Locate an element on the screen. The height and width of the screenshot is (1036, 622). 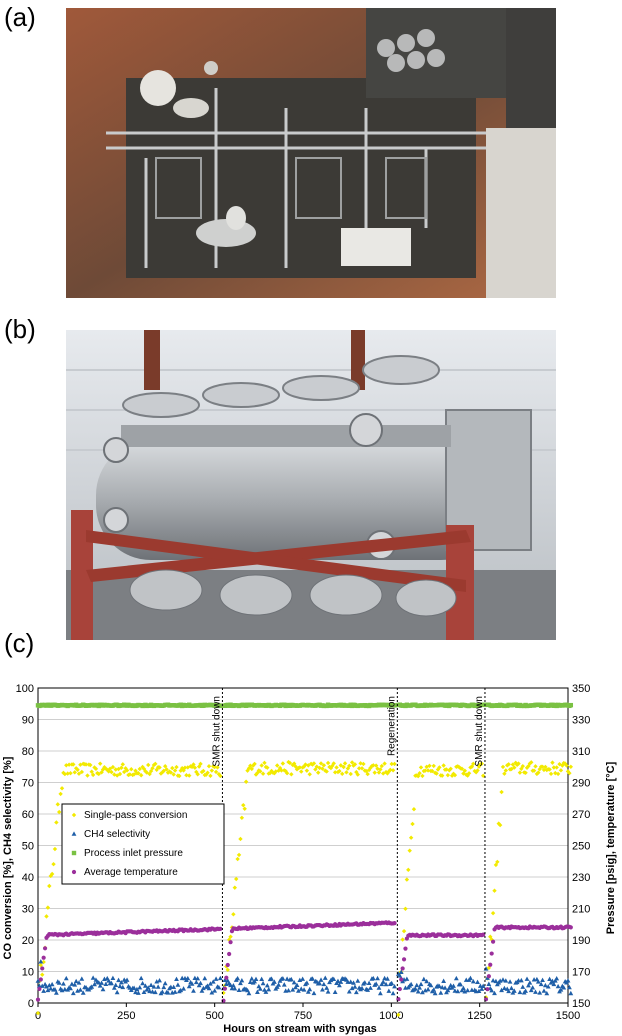
y-left-tick-label: 10 is located at coordinates (28, 973).